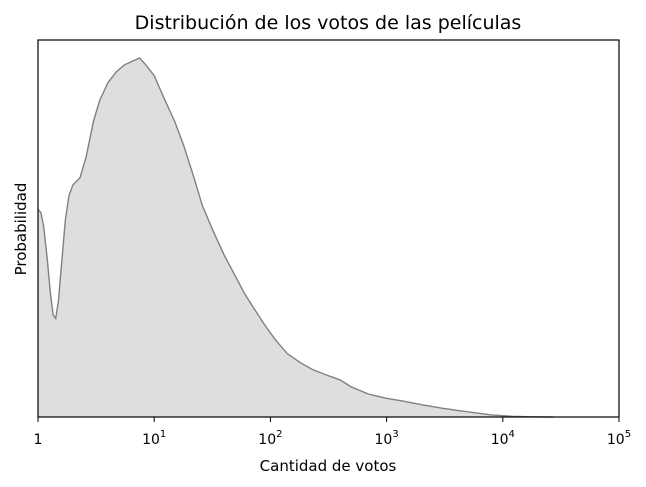 The height and width of the screenshot is (487, 646). I want to click on x-tick-label: 10⁴, so click(503, 438).